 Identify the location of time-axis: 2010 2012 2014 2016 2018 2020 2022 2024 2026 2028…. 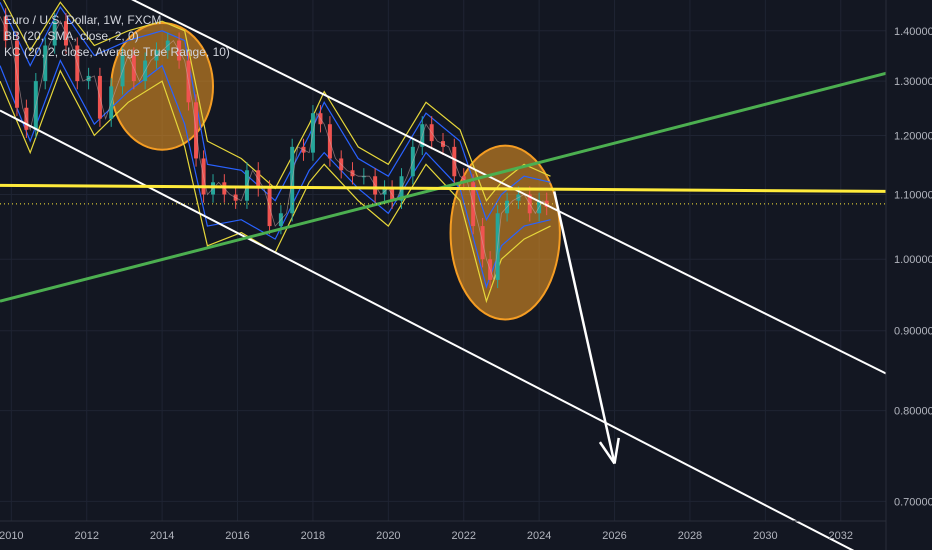
(443, 531).